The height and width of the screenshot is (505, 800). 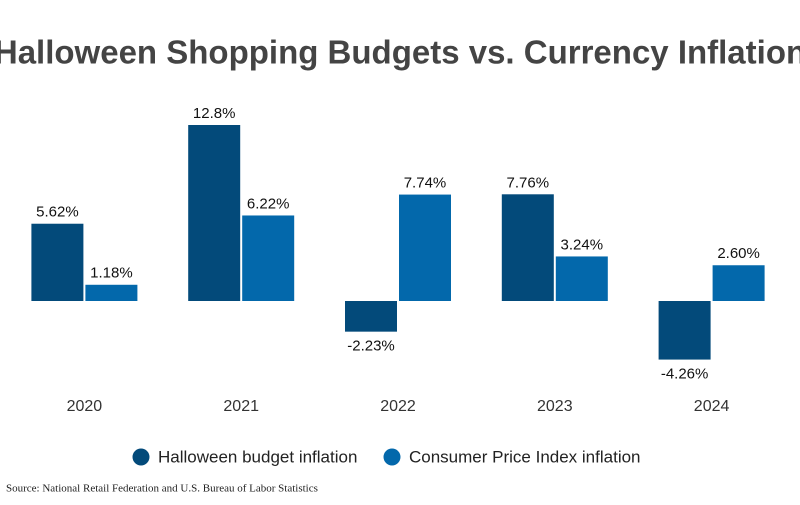 I want to click on value-label: 7.74%, so click(x=425, y=183).